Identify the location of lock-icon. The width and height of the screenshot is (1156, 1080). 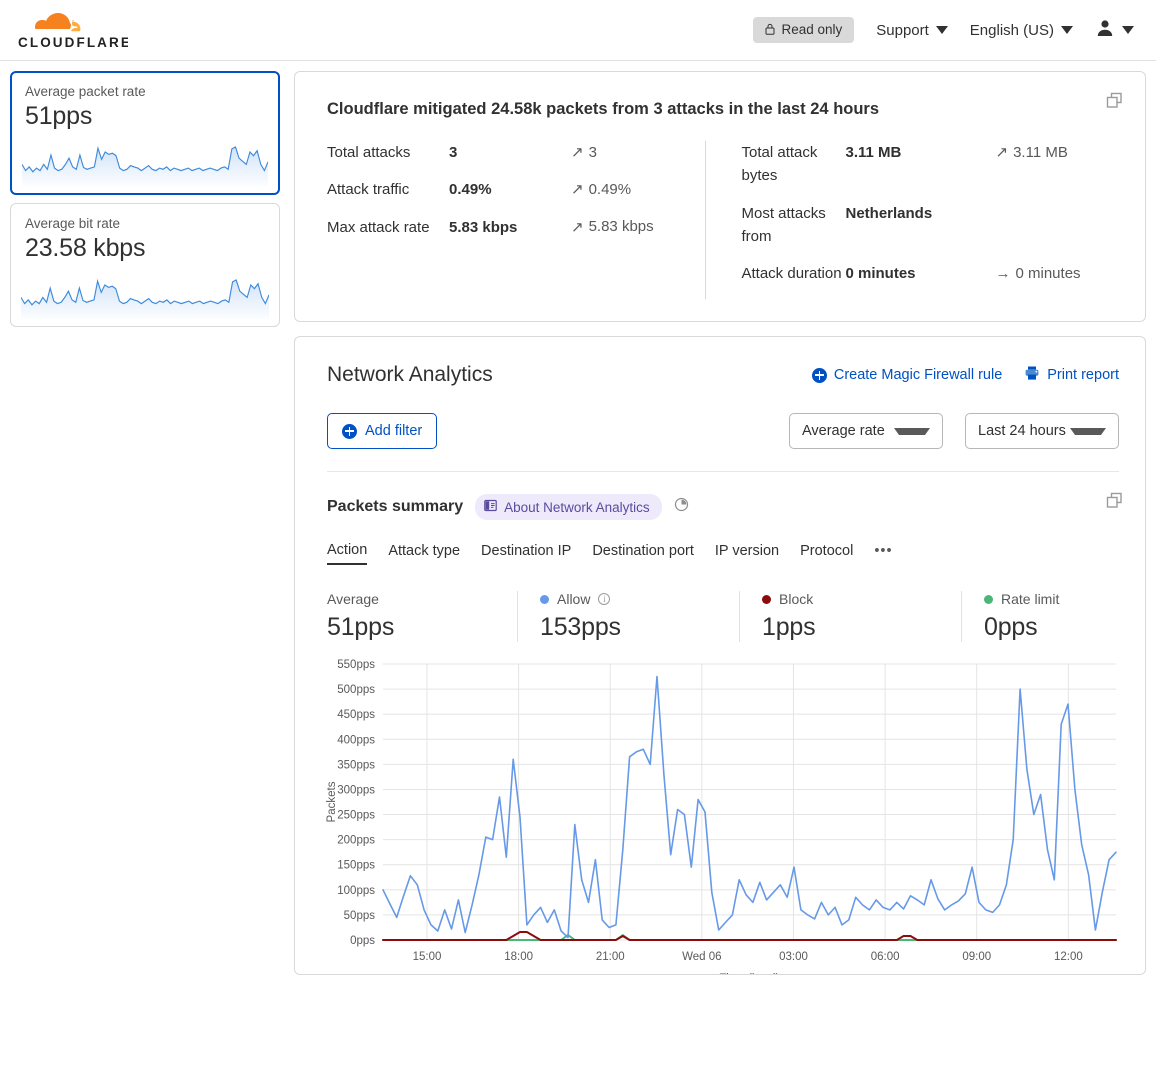
(770, 30).